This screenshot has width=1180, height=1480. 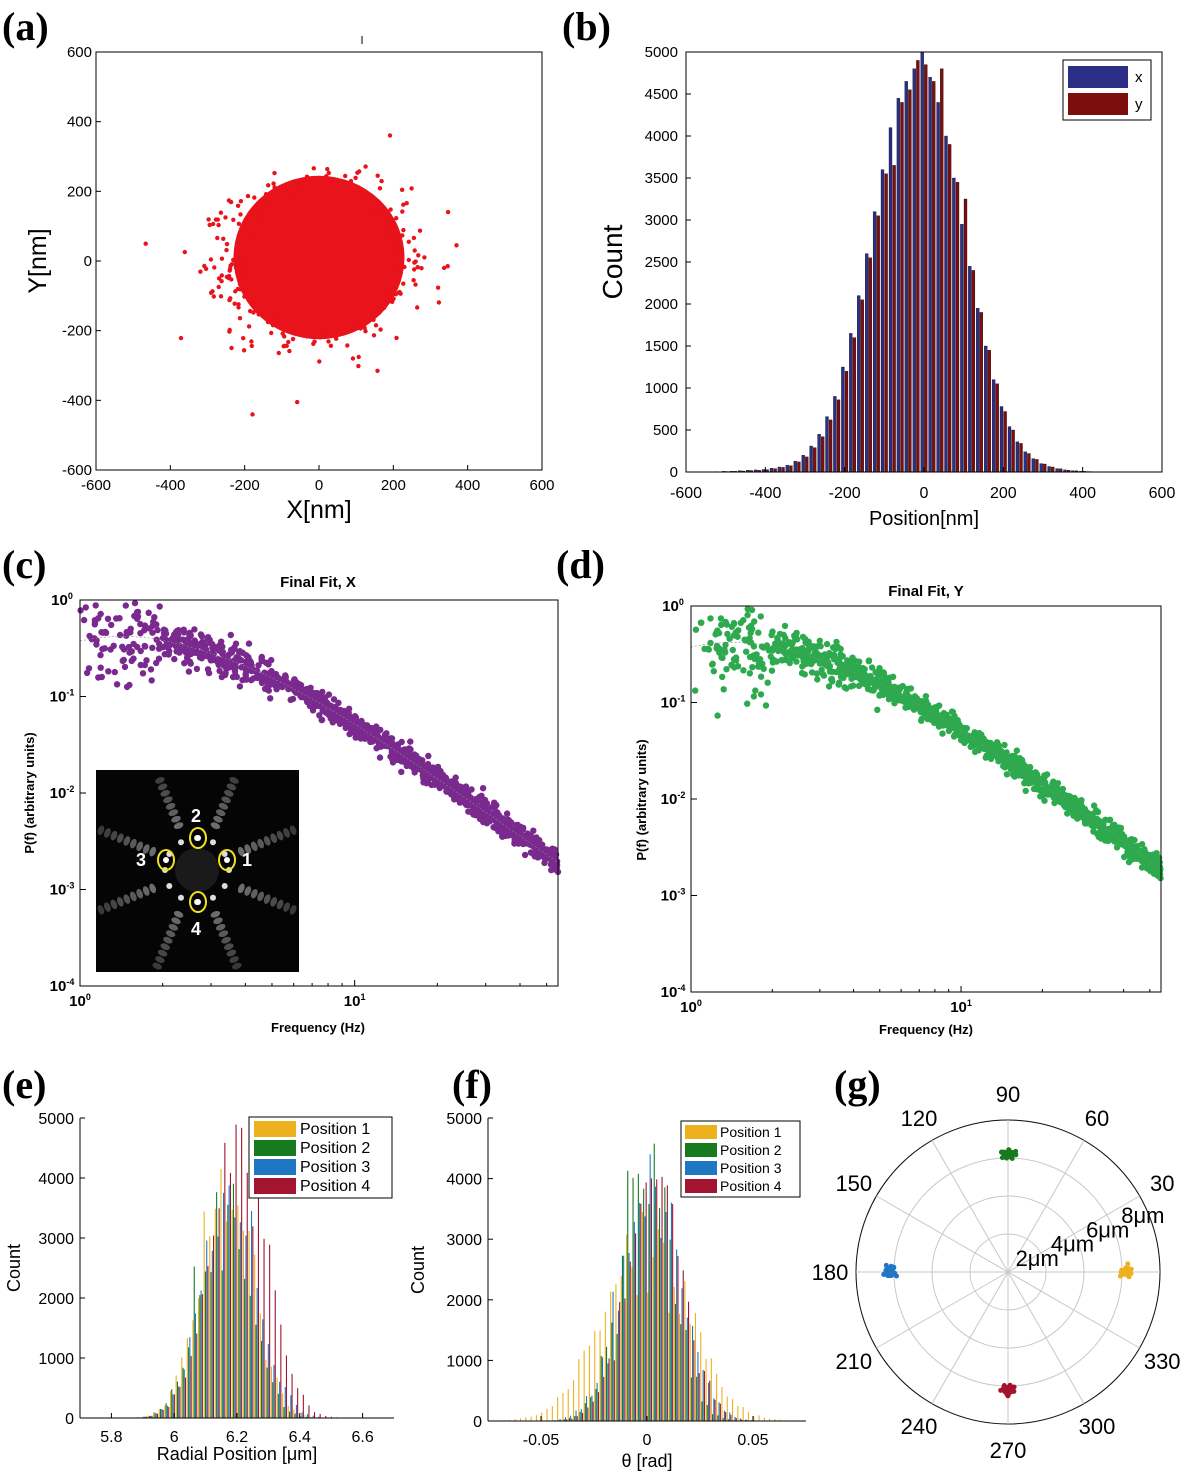 I want to click on inset-center, so click(x=197, y=870).